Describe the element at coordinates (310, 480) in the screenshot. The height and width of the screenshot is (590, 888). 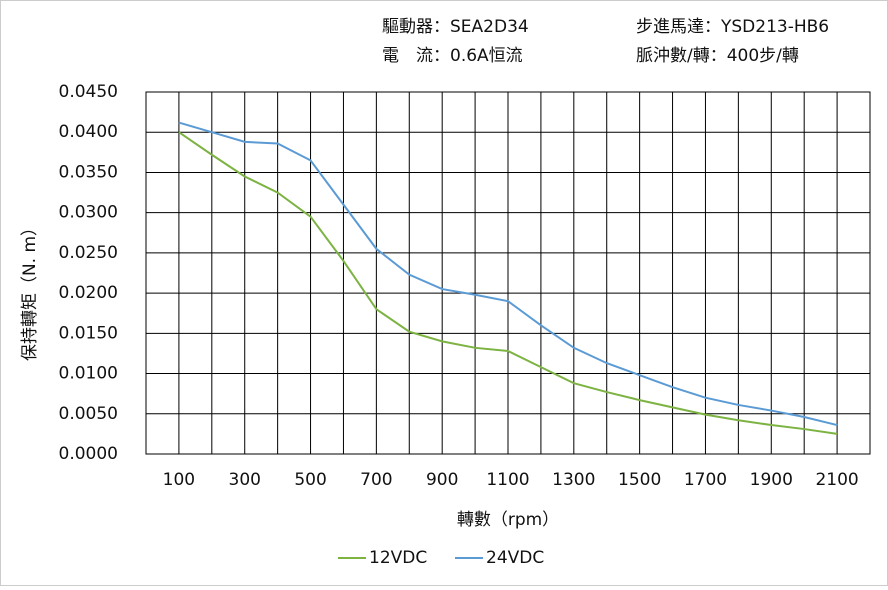
I see `x-tick-label: 500` at that location.